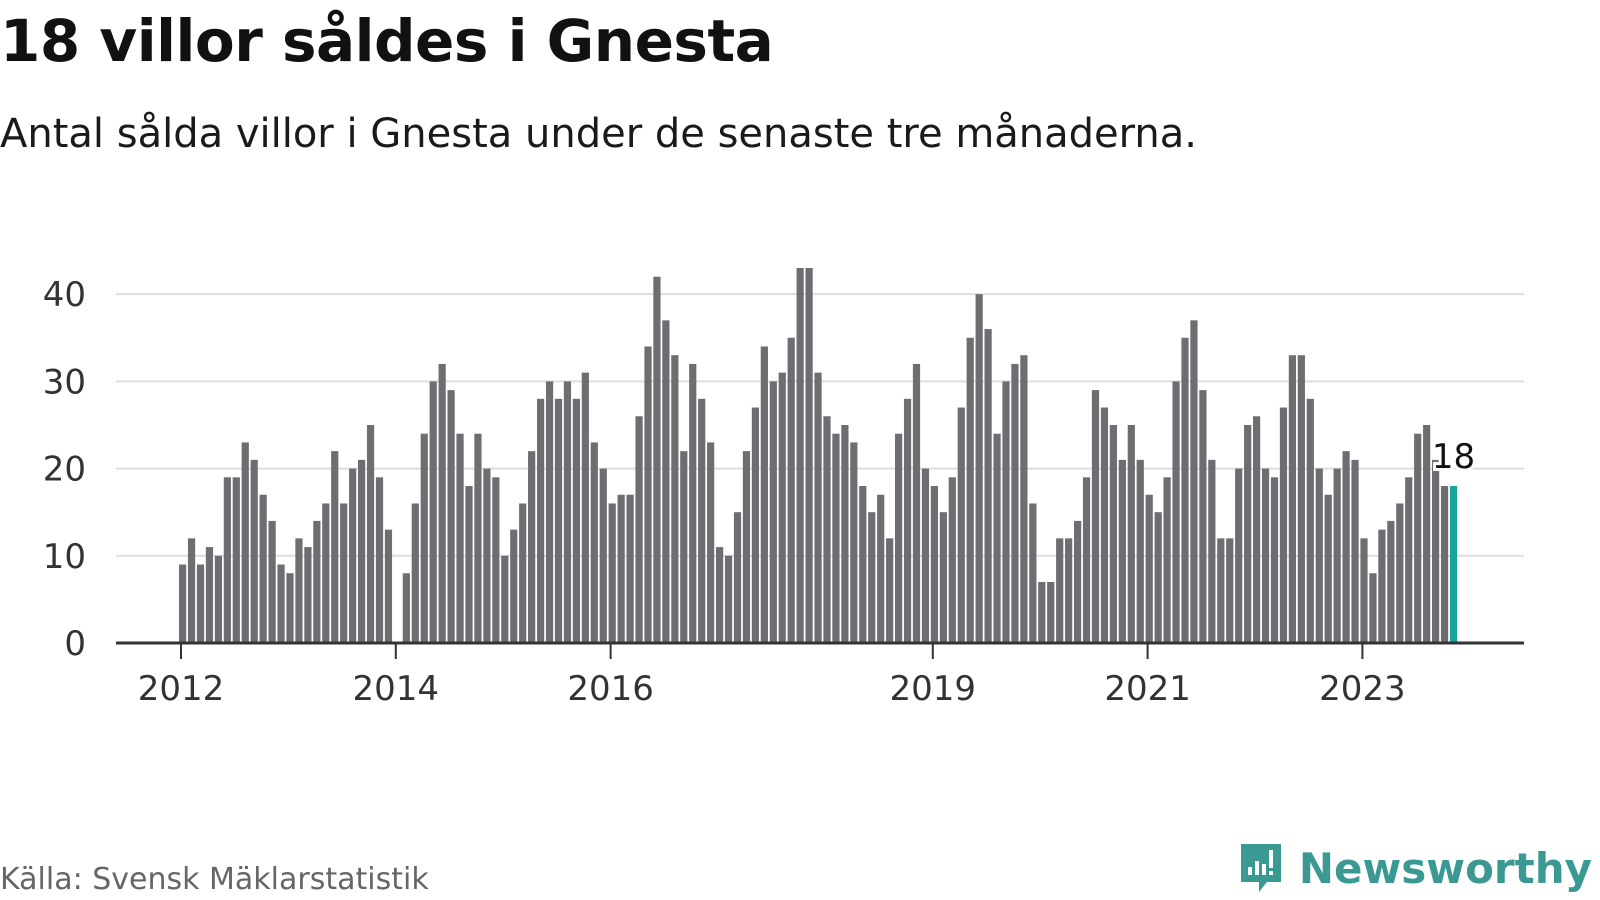 Image resolution: width=1600 pixels, height=900 pixels. I want to click on chart-title: 18 villor såldes i Gnesta, so click(387, 41).